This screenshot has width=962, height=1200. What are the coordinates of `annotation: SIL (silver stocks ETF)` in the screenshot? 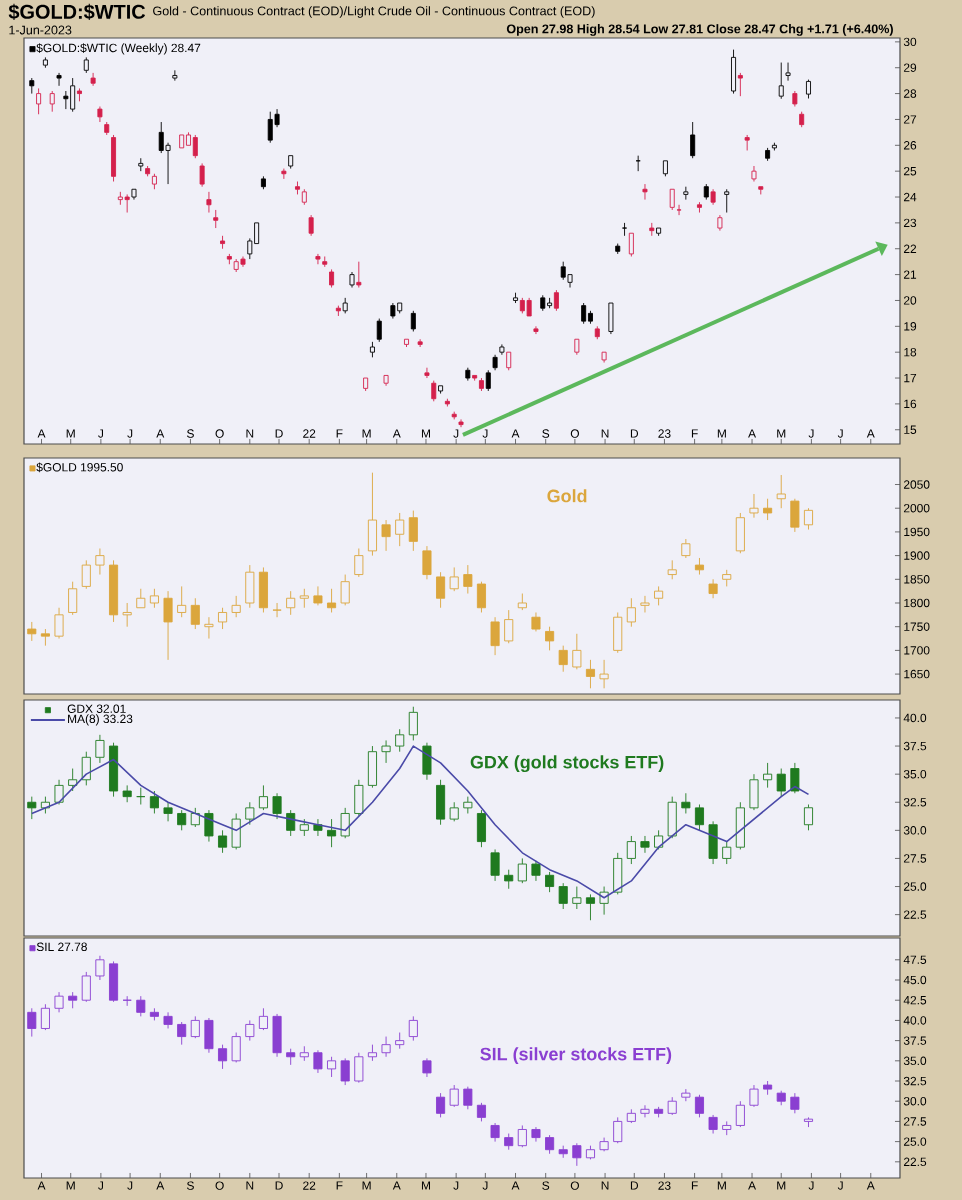 It's located at (576, 1055).